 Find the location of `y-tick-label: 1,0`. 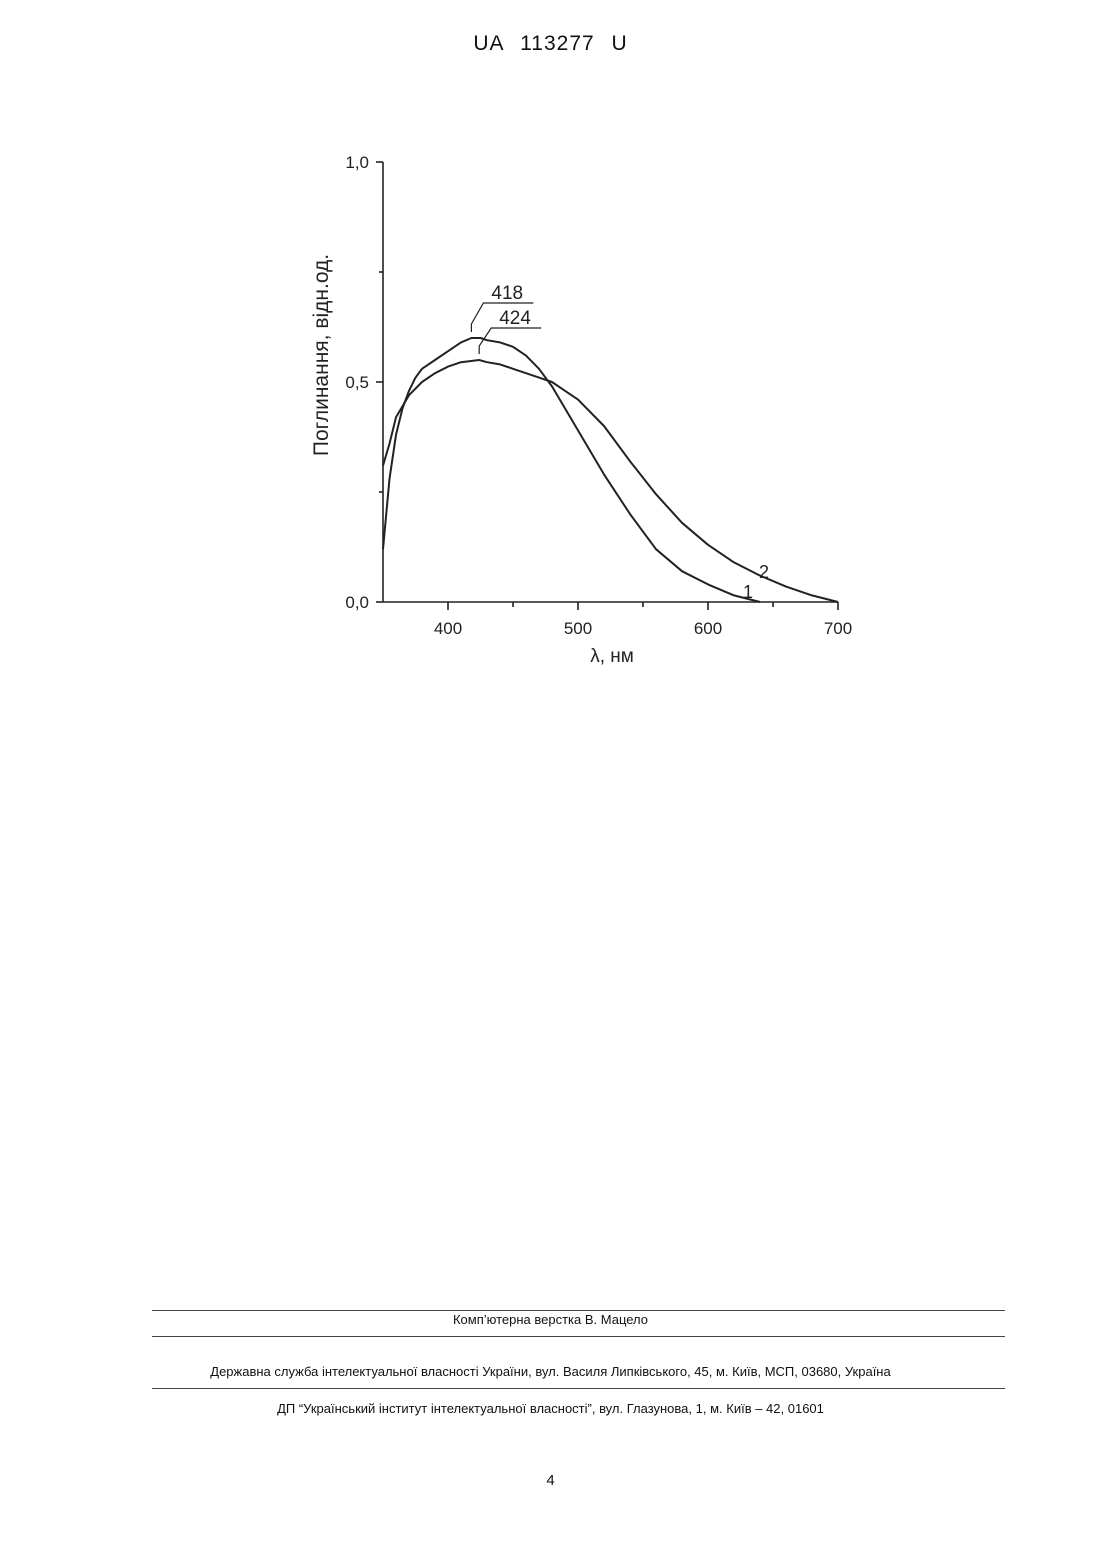

y-tick-label: 1,0 is located at coordinates (357, 162).